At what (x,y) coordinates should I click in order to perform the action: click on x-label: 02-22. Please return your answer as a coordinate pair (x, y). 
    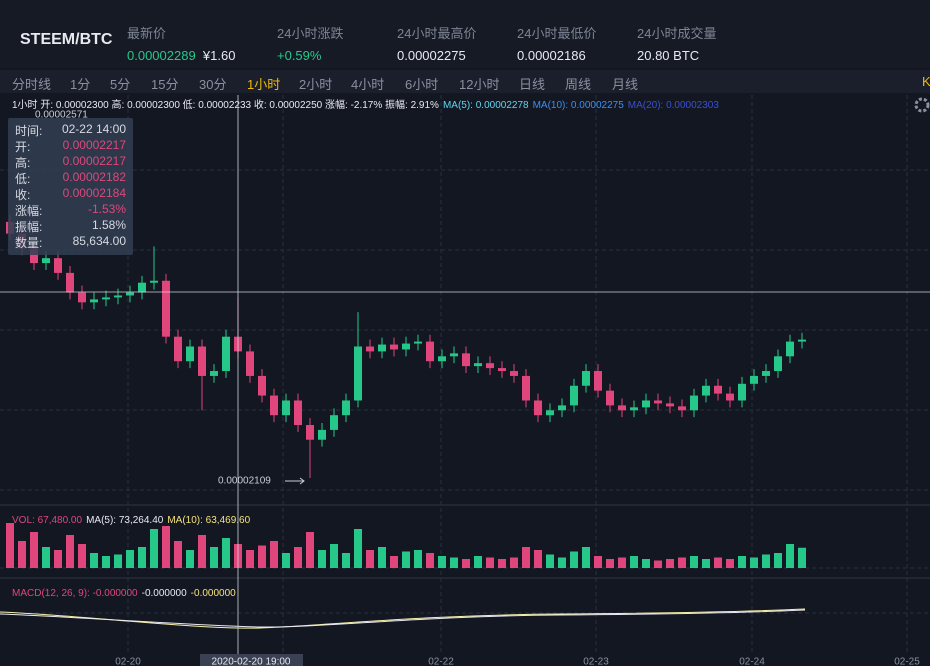
    Looking at the image, I should click on (441, 661).